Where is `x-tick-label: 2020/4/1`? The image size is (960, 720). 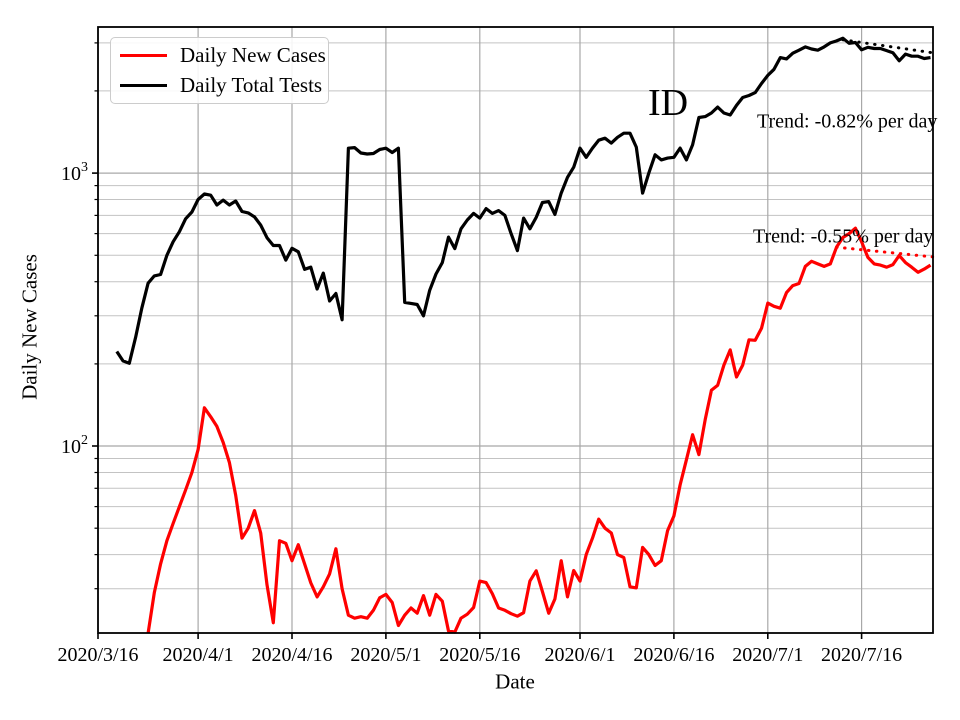
x-tick-label: 2020/4/1 is located at coordinates (198, 655).